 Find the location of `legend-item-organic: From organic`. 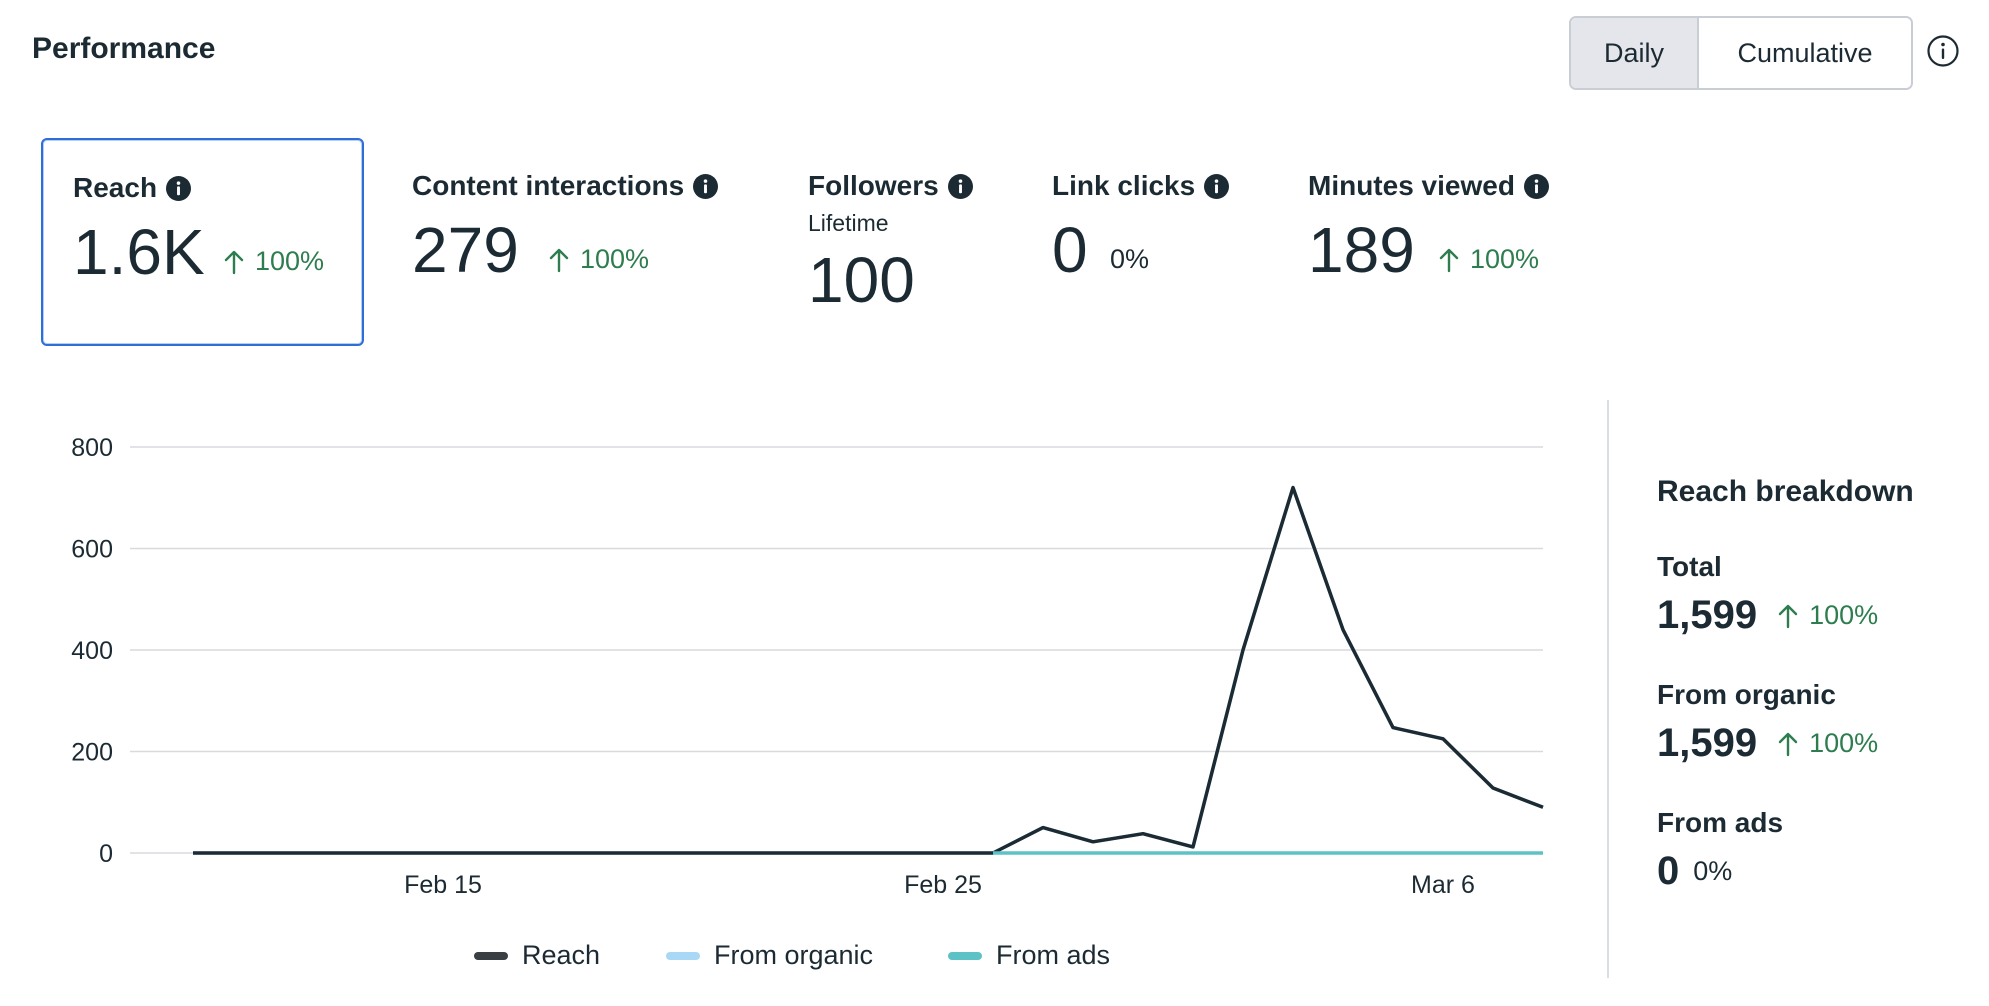

legend-item-organic: From organic is located at coordinates (769, 955).